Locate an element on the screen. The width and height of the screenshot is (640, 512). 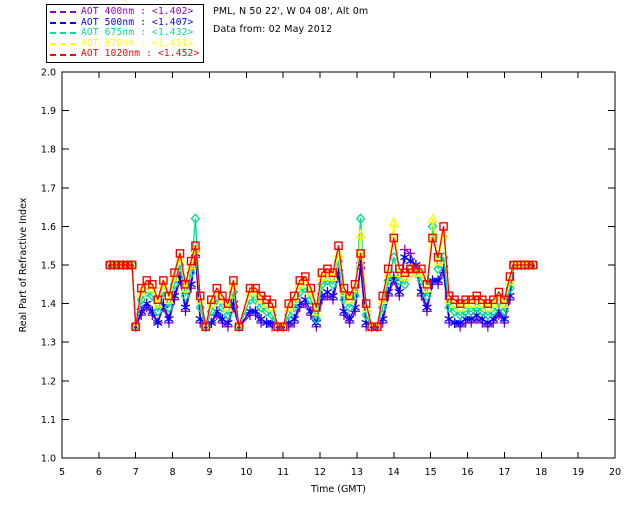
x-tick-label: 18 is located at coordinates (541, 472).